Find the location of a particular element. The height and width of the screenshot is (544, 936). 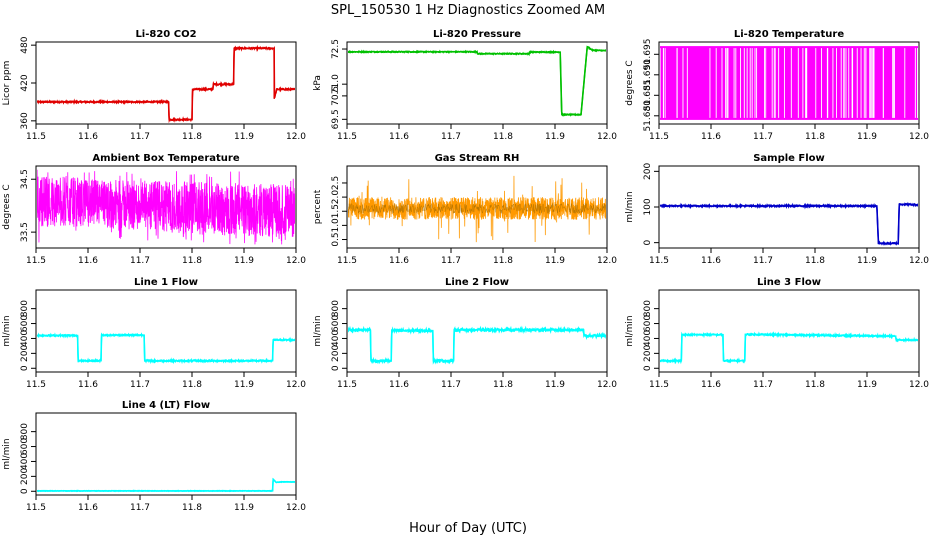

panel-title: Line 1 Flow is located at coordinates (166, 282).